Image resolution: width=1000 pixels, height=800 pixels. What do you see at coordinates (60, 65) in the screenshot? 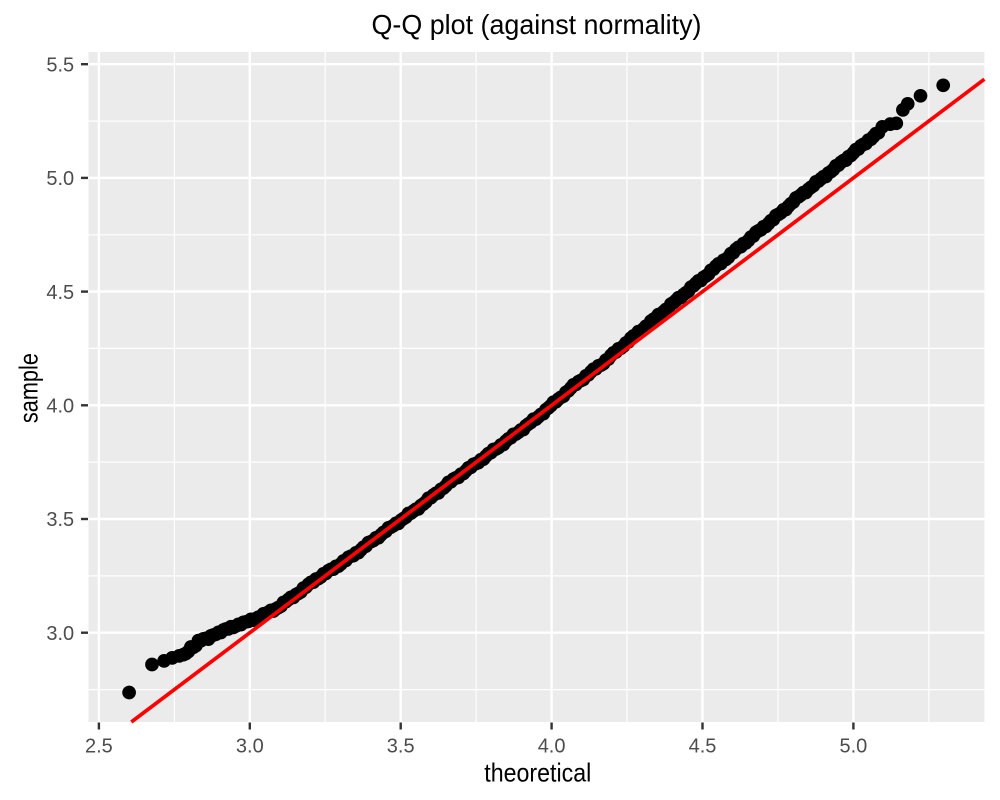
I see `svg-text: 5.5` at bounding box center [60, 65].